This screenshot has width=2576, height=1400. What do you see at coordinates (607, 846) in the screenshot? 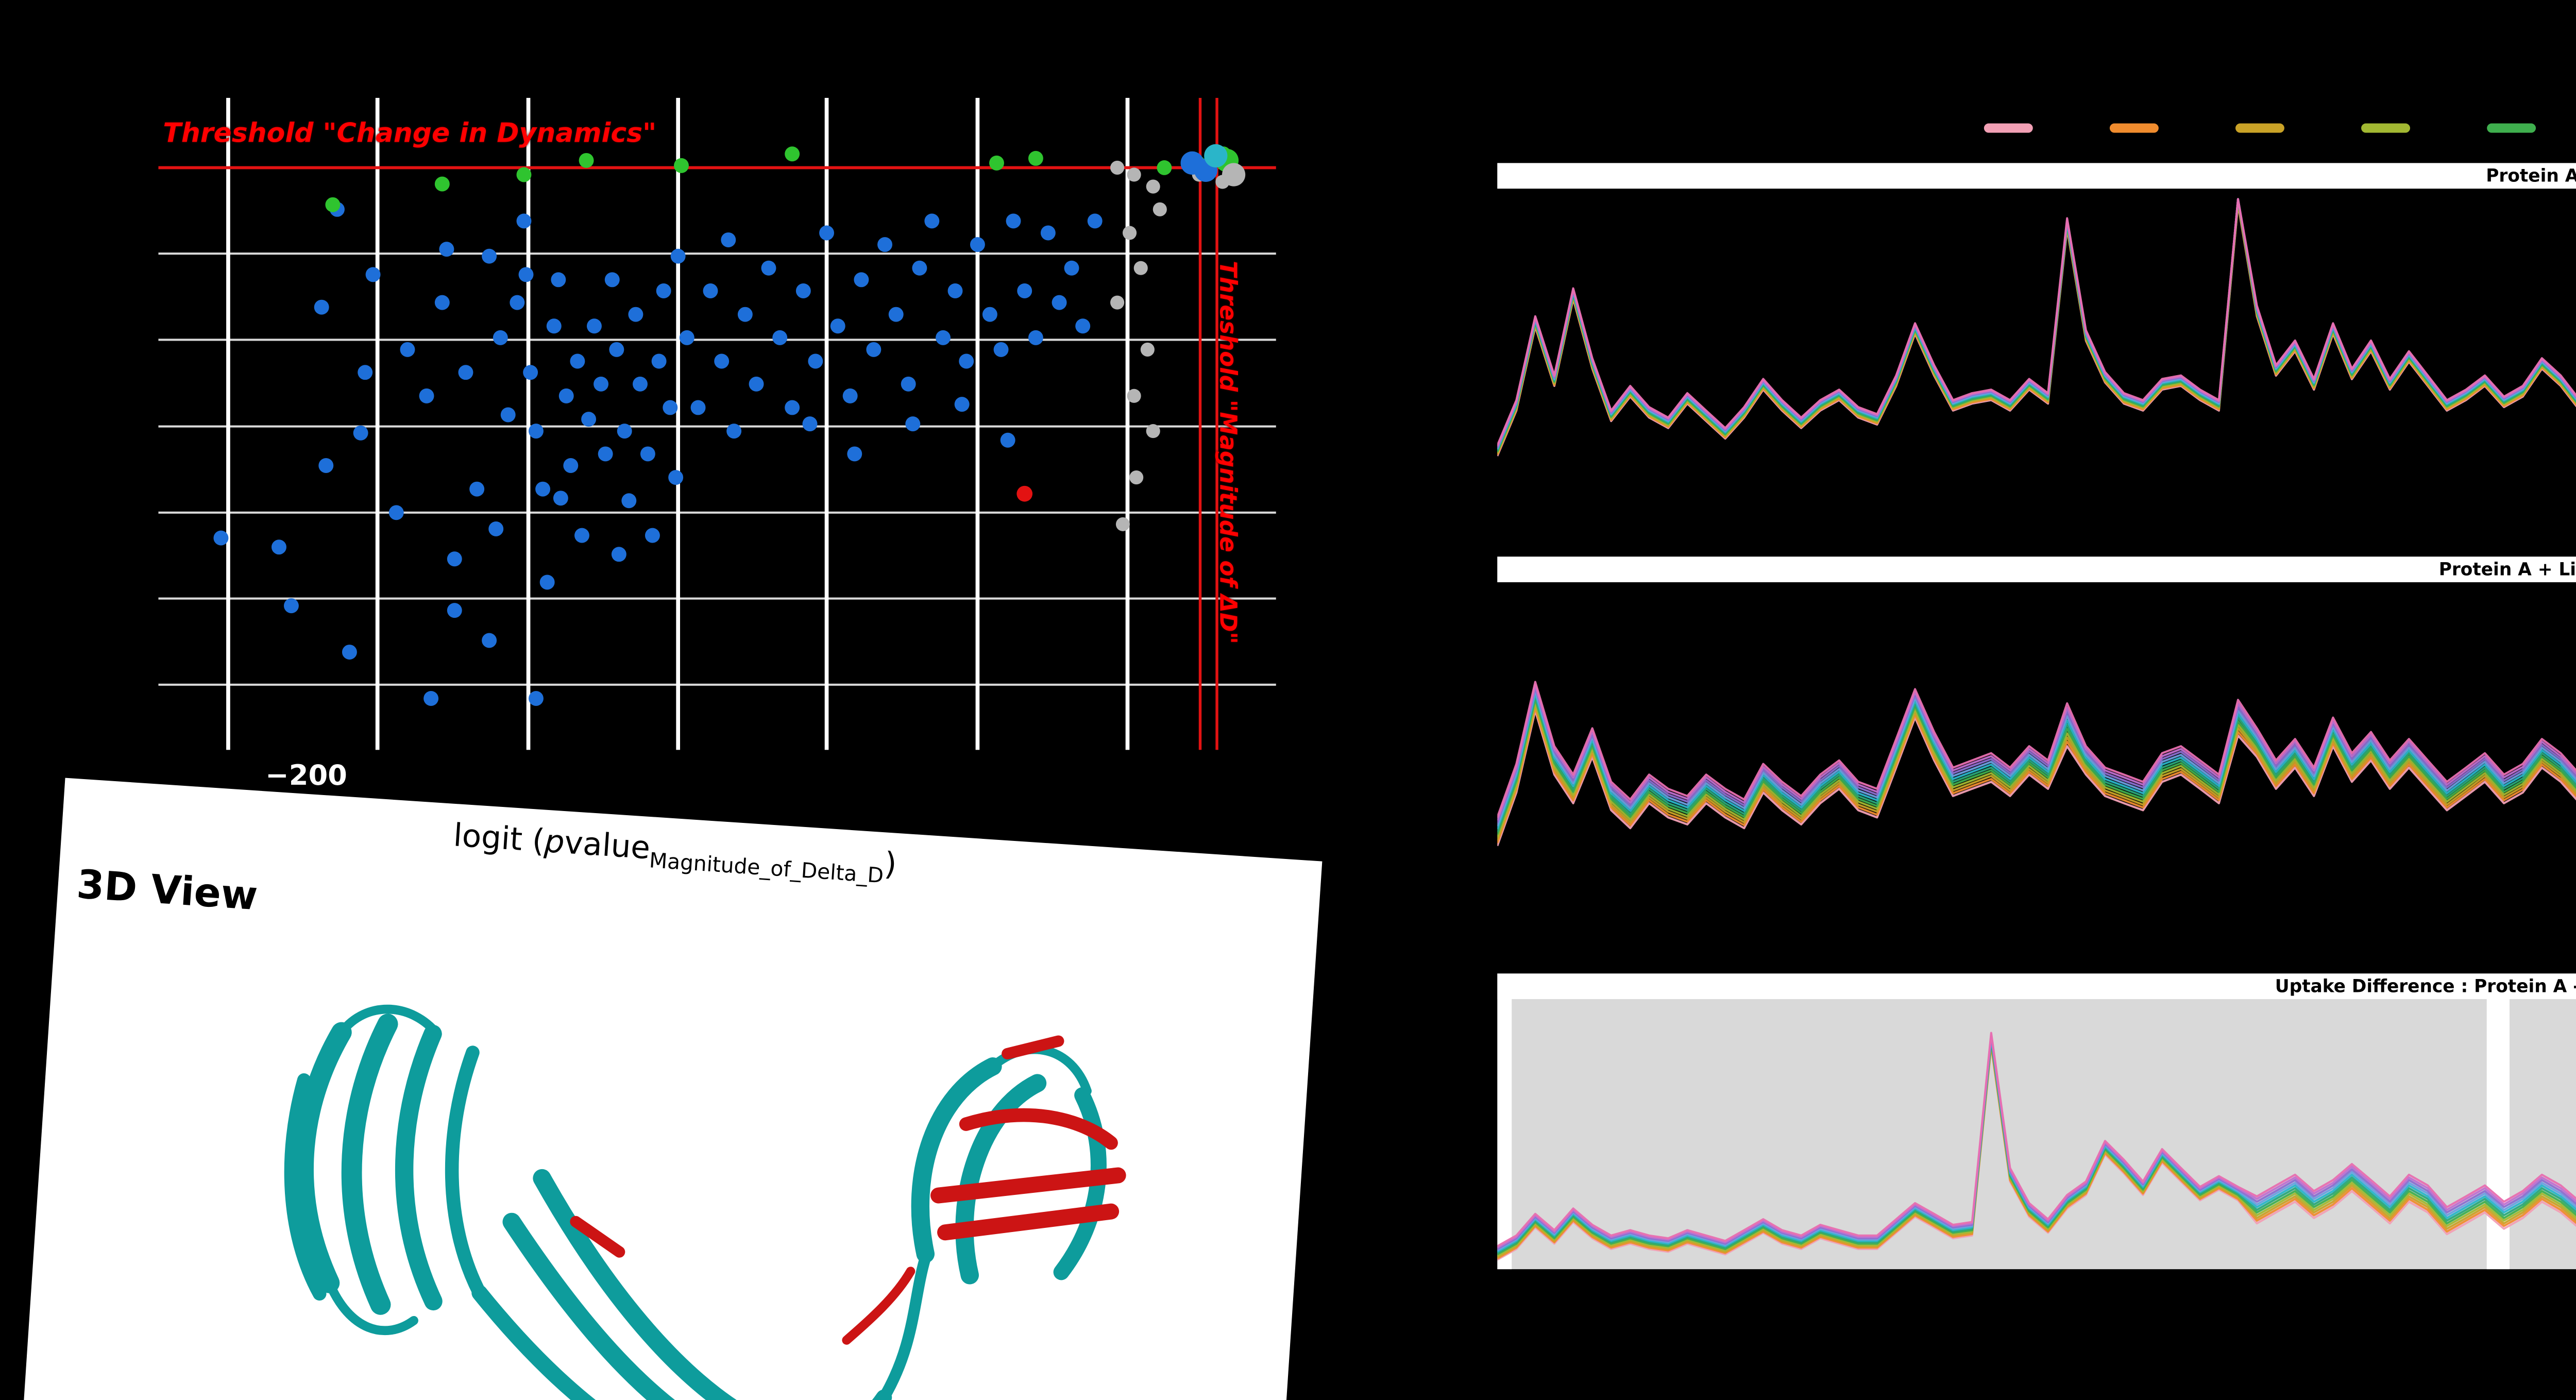
I see `x-label-value: value` at bounding box center [607, 846].